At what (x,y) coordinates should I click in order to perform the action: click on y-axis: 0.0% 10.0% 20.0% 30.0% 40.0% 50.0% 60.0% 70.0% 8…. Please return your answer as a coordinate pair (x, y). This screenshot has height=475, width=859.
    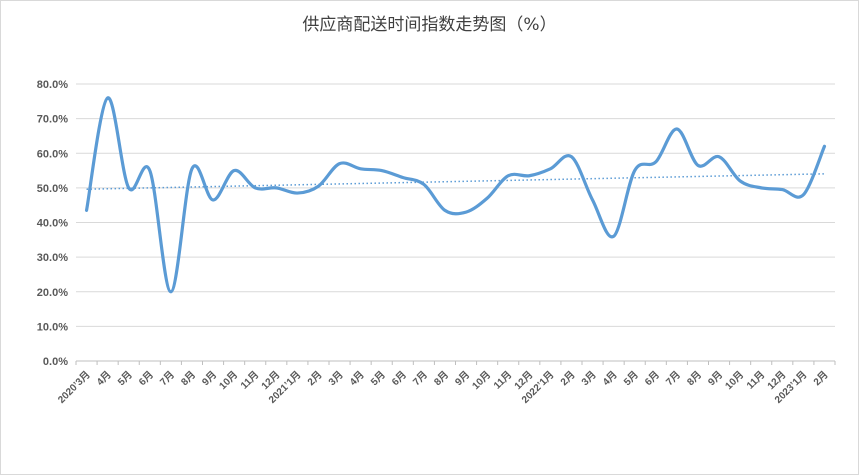
    Looking at the image, I should click on (52, 223).